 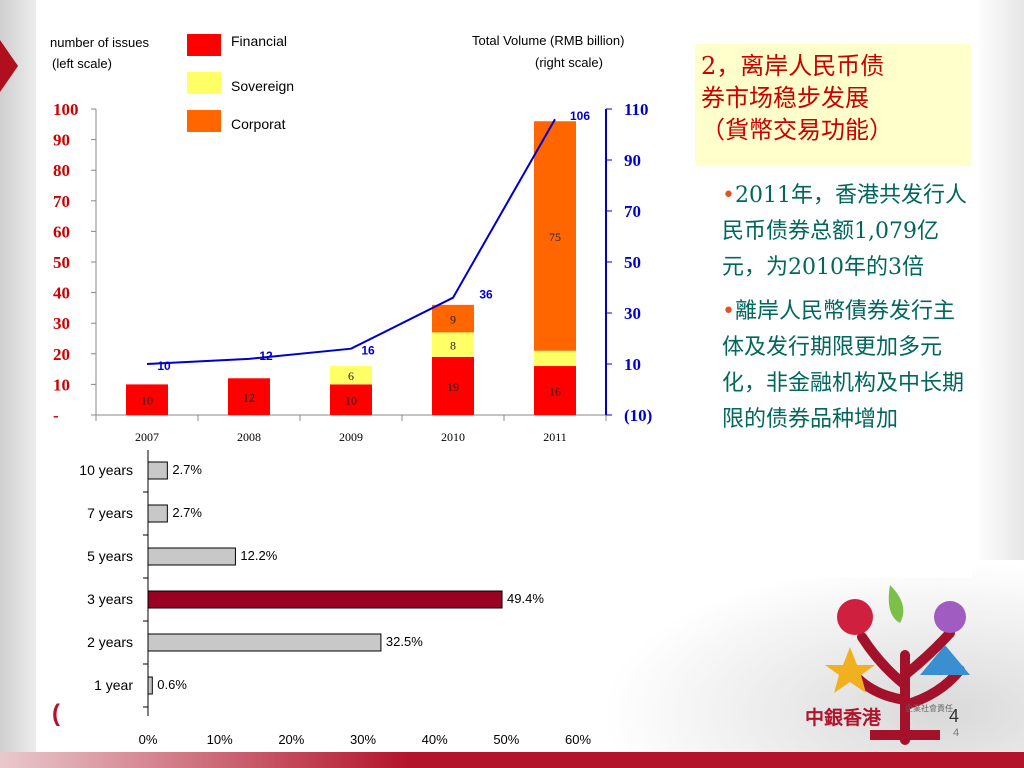 I want to click on right-axis-title-line1: Total Volume (RMB billion), so click(x=548, y=40).